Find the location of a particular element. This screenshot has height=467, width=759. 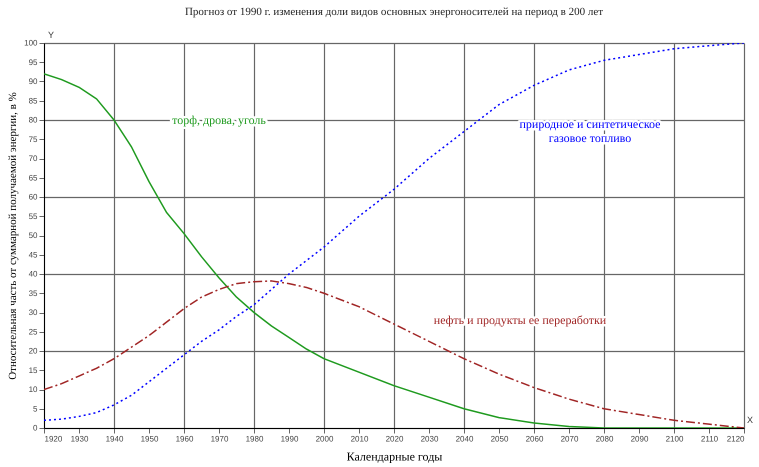

x-tick-label: 2050 is located at coordinates (499, 439).